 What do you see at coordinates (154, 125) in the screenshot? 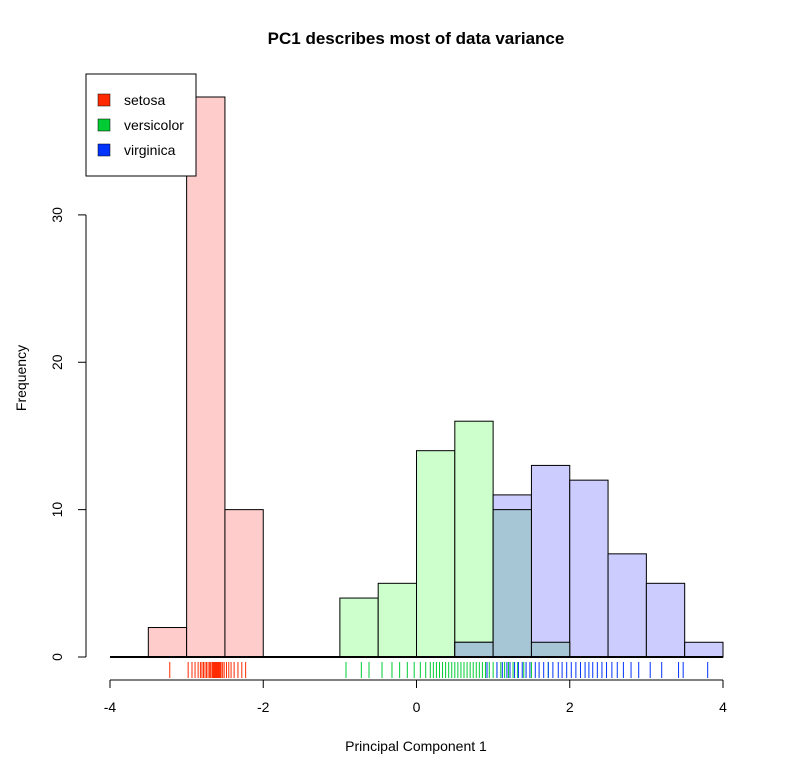
I see `legend-label-versicolor: versicolor` at bounding box center [154, 125].